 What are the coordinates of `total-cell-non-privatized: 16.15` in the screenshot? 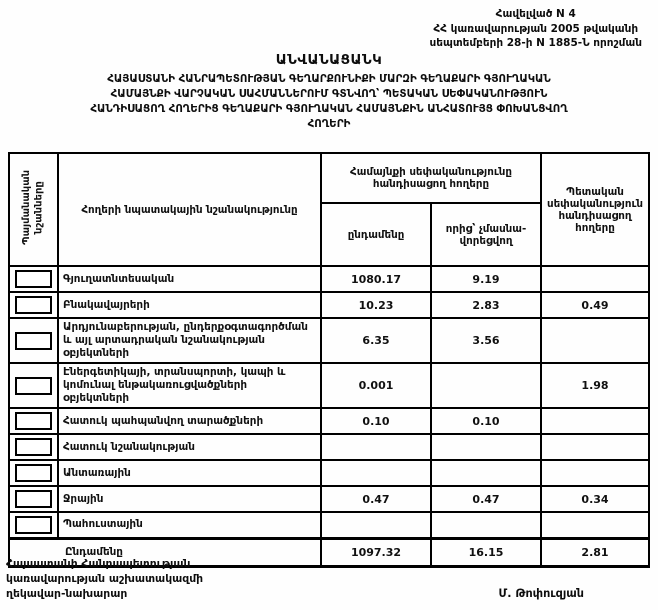 It's located at (486, 552).